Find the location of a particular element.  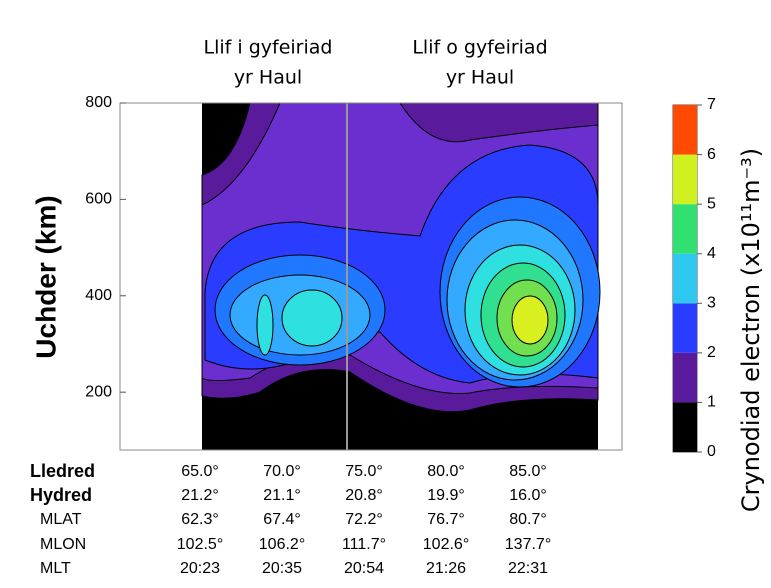

y-axis-label: Uchder (km) is located at coordinates (45, 276).